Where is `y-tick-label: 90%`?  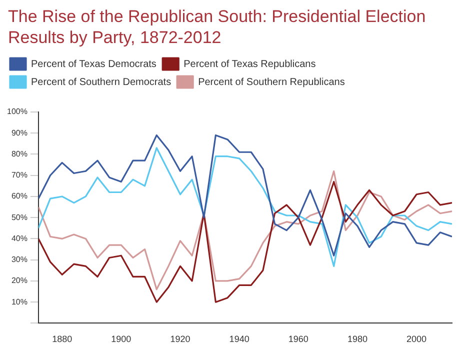 y-tick-label: 90% is located at coordinates (19, 133).